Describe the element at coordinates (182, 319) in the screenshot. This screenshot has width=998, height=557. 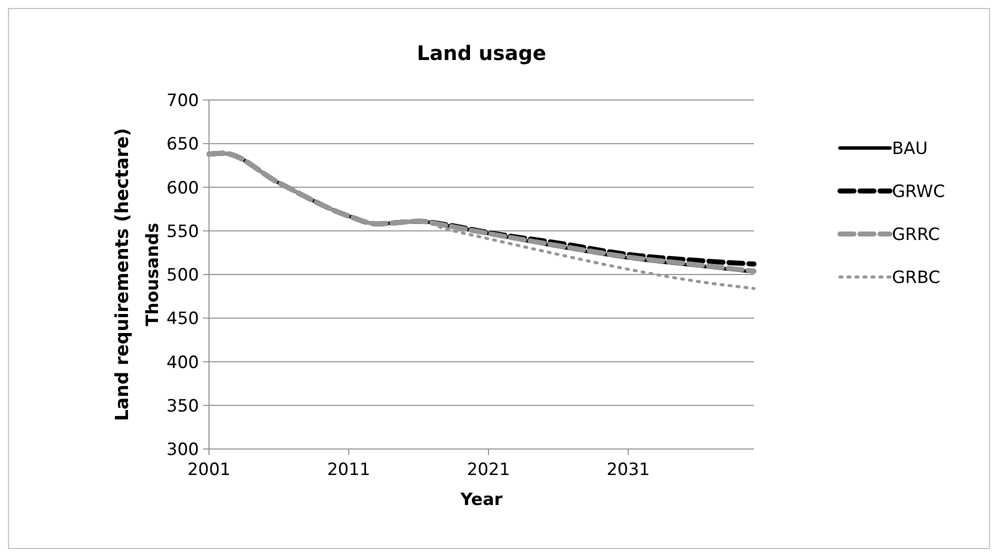
I see `y-tick-label: 450` at that location.